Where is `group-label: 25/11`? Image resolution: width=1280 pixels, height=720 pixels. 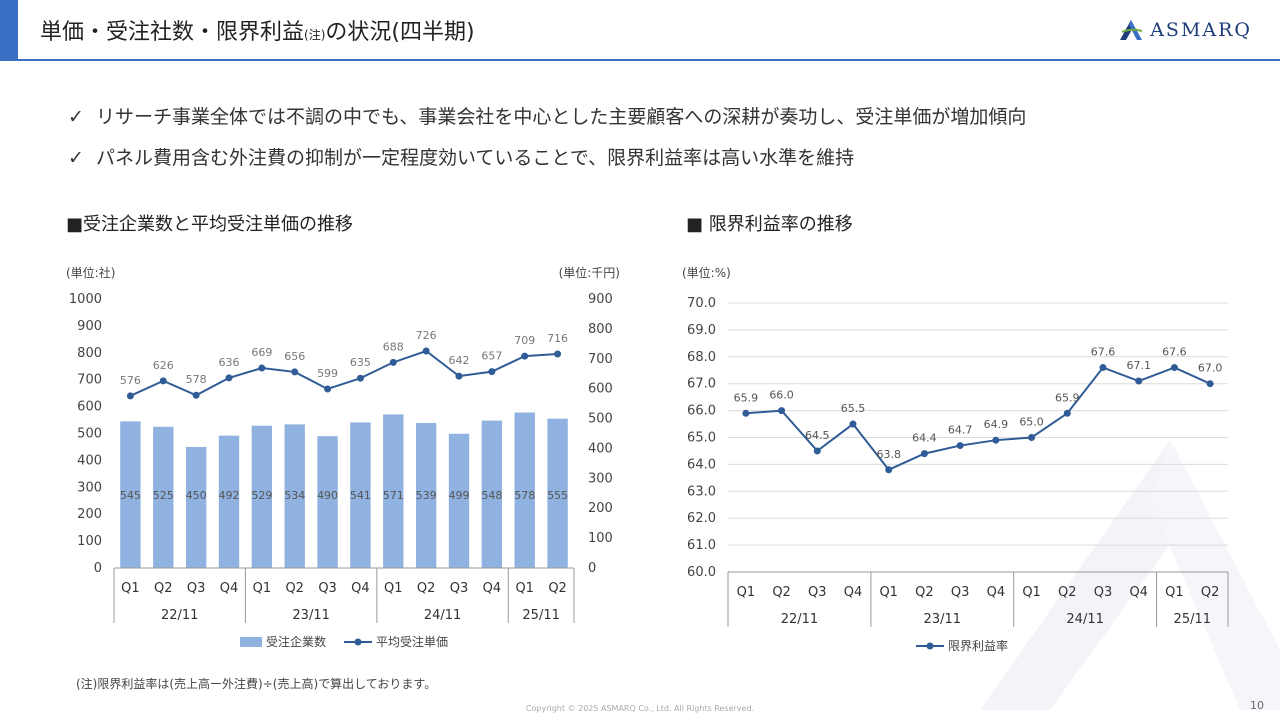 group-label: 25/11 is located at coordinates (540, 615).